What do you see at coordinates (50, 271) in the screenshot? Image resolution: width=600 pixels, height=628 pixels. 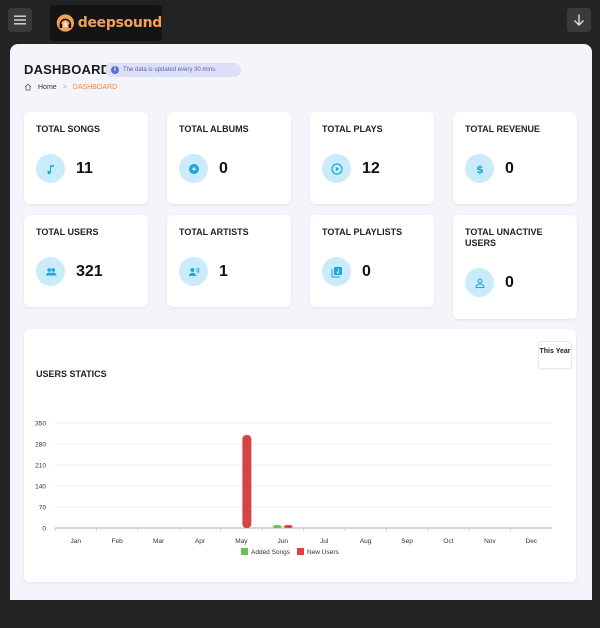 I see `users-icon` at bounding box center [50, 271].